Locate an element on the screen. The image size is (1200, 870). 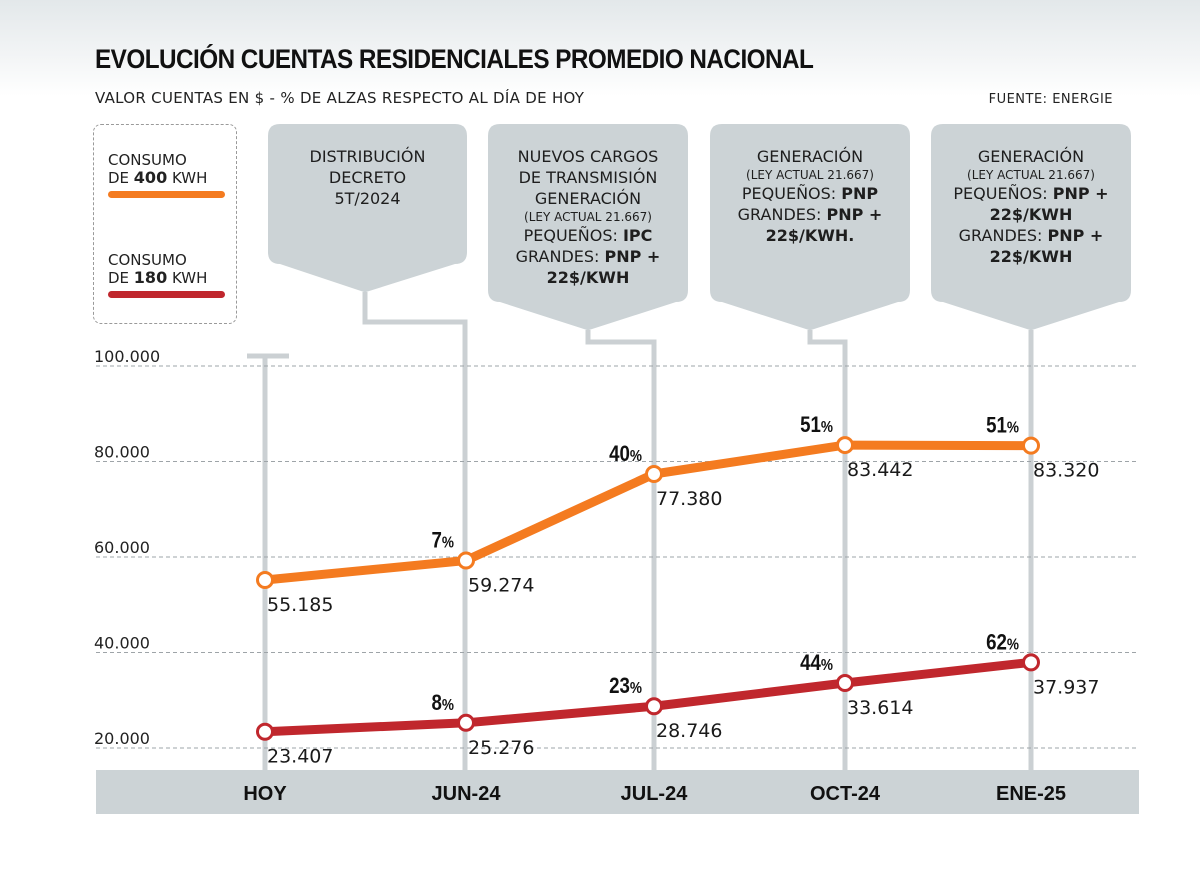
callout-text-0: DISTRIBUCIÓN DECRETO 5T/2024 is located at coordinates (367, 177).